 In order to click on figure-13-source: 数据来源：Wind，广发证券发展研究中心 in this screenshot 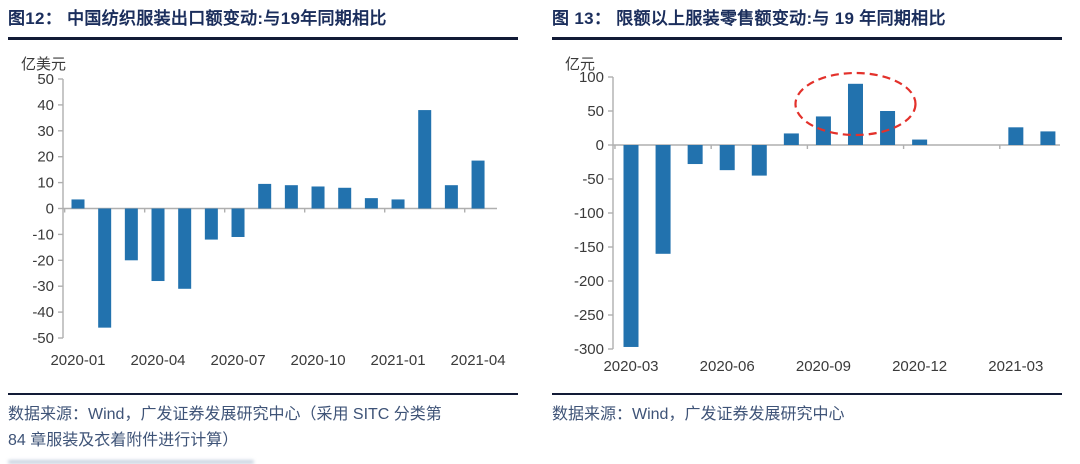, I will do `click(807, 415)`.